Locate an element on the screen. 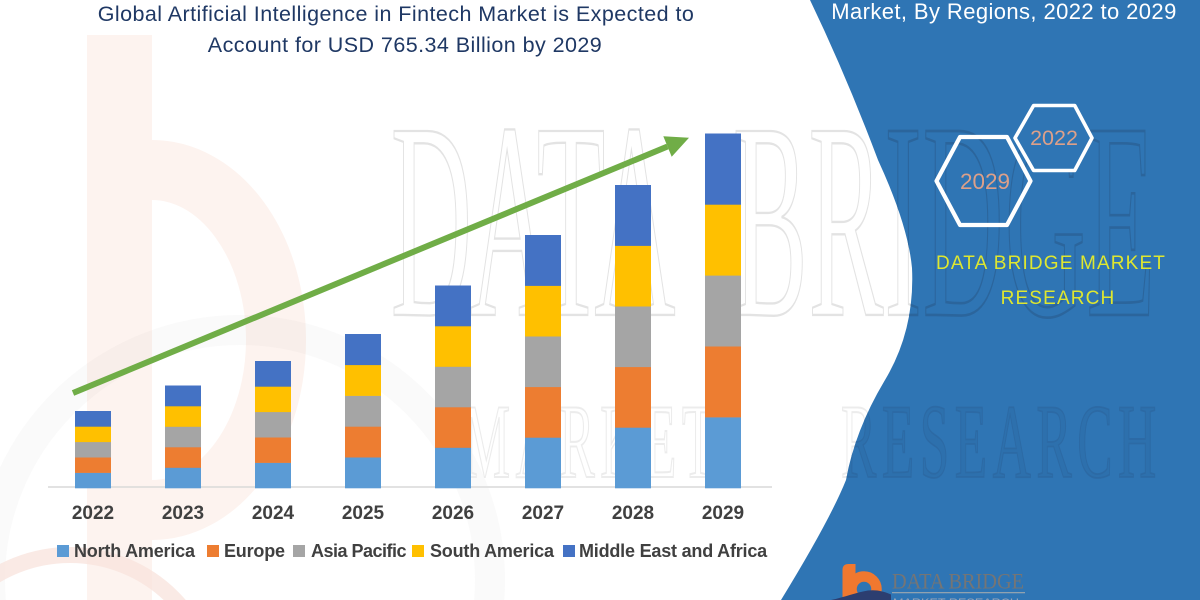 The image size is (1200, 600). svg-text: DATA BRIDGE is located at coordinates (958, 581).